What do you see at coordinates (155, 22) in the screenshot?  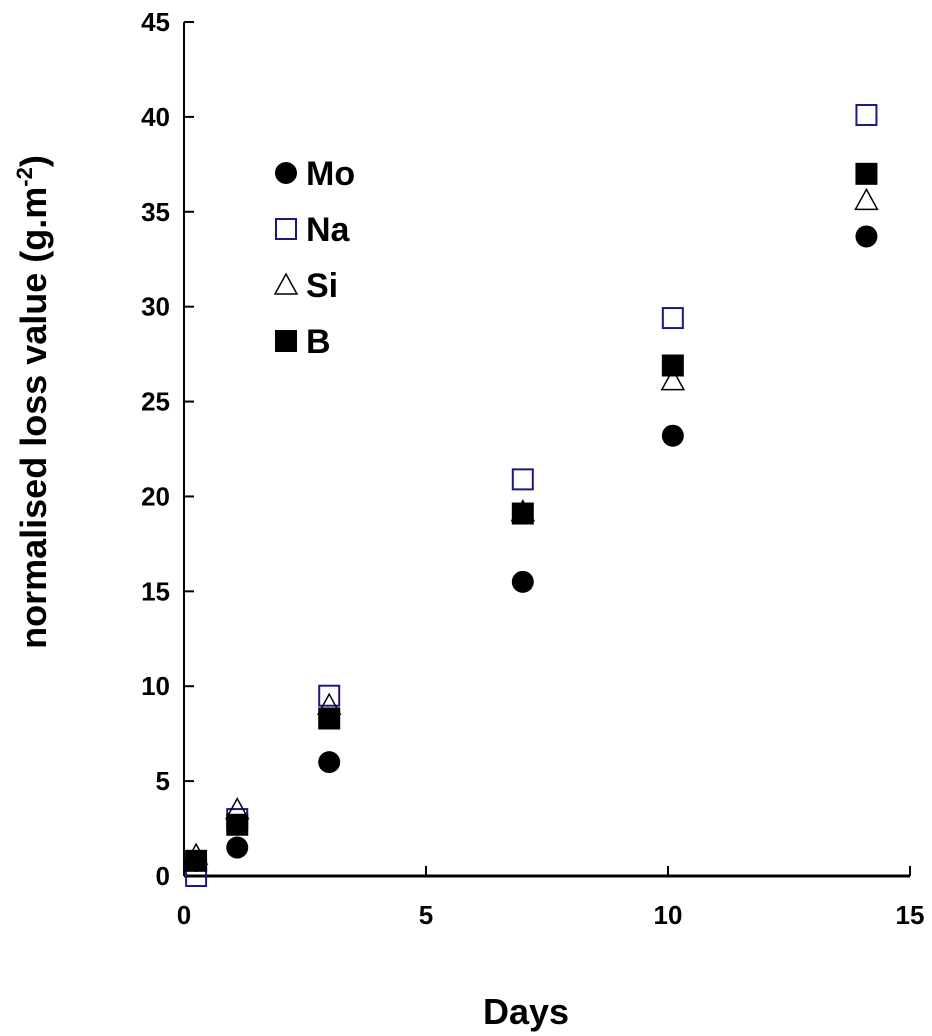 I see `y-tick-label: 45` at bounding box center [155, 22].